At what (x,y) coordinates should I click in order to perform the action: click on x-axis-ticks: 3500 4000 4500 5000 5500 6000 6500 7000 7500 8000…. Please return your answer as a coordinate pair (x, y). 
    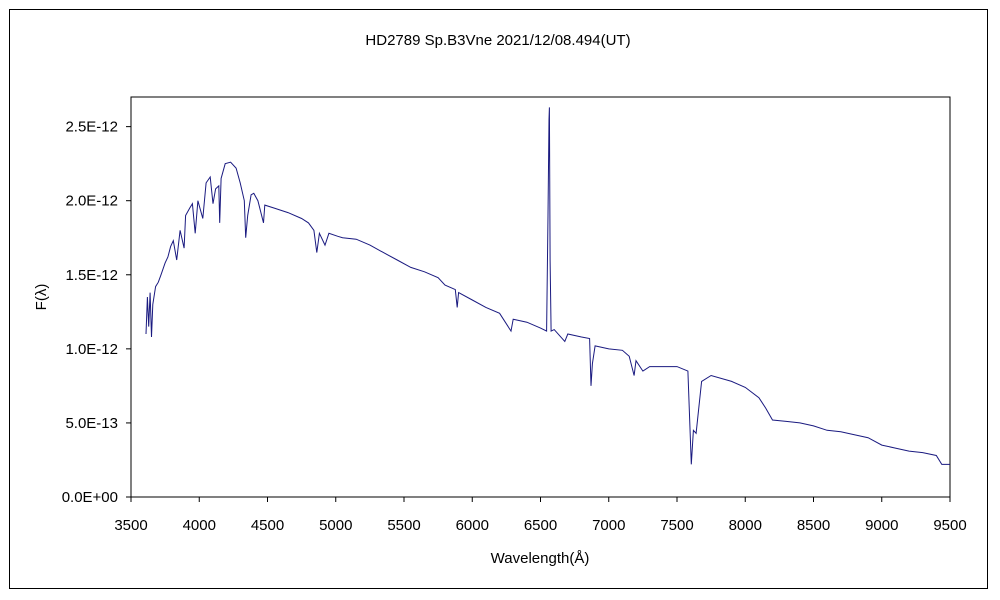
    Looking at the image, I should click on (540, 515).